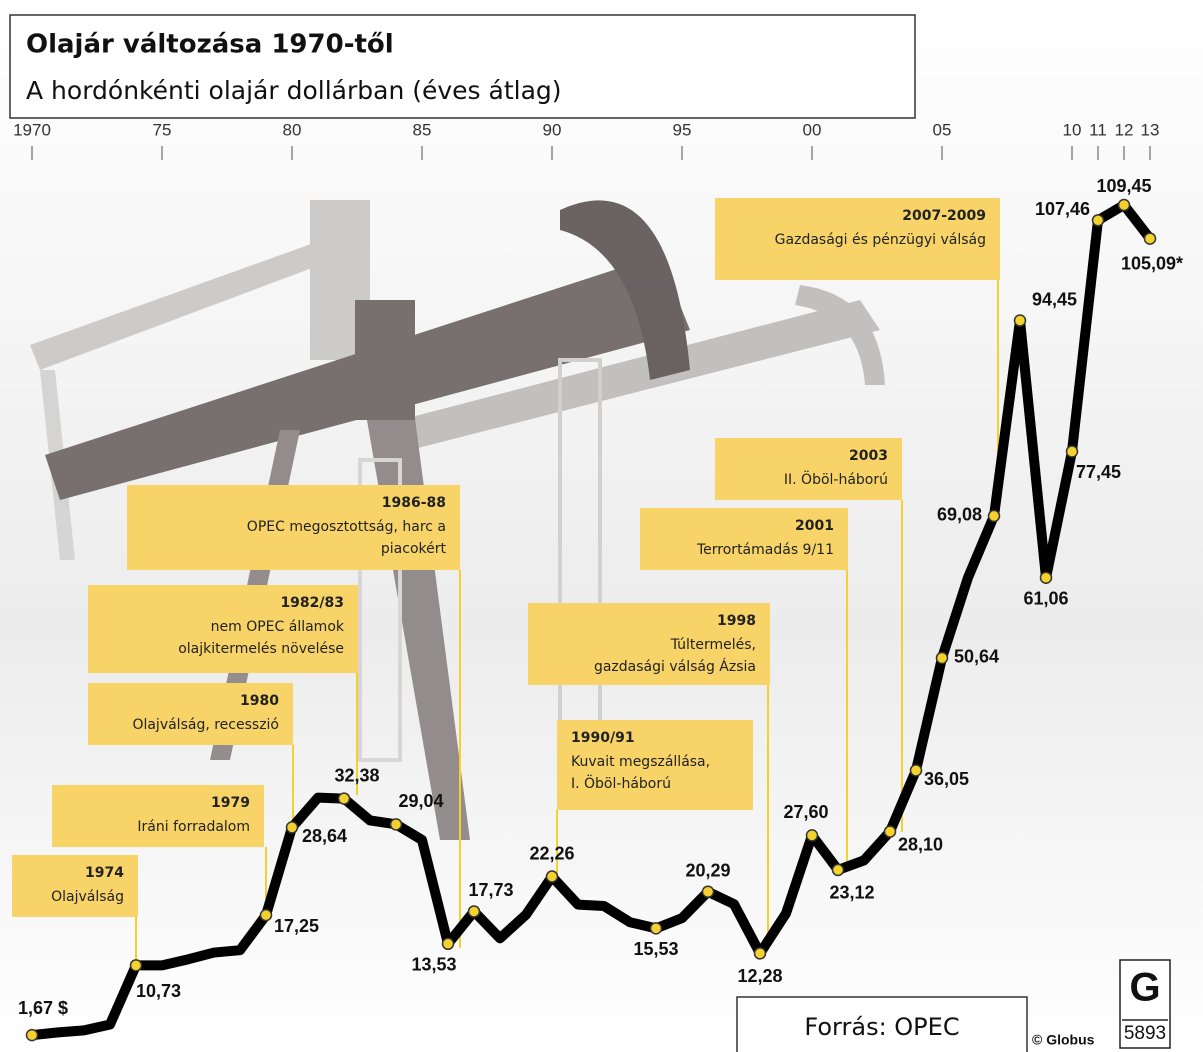  I want to click on data-label: 23,12, so click(851, 893).